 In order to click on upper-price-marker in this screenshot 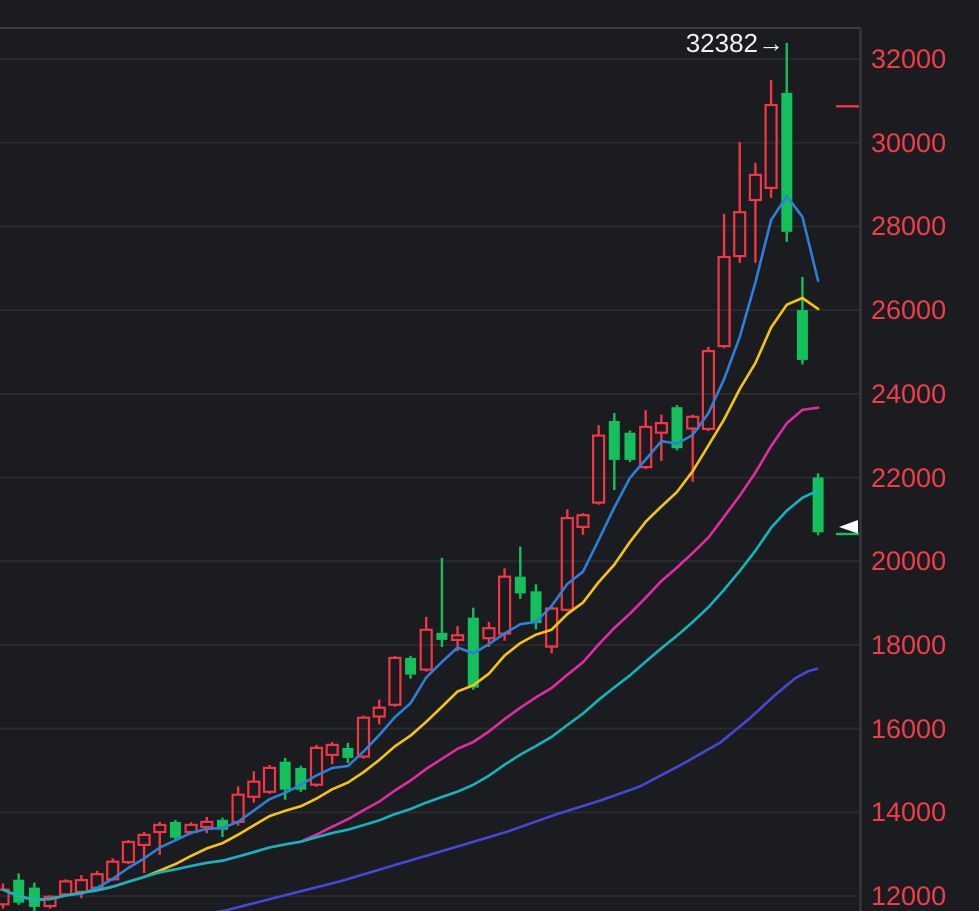, I will do `click(847, 106)`.